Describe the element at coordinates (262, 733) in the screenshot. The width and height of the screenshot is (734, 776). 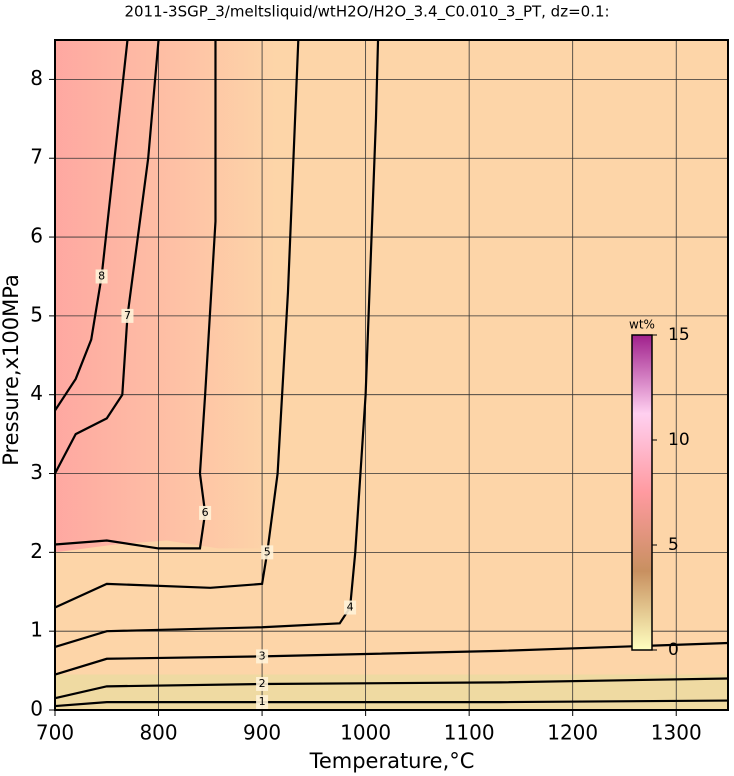
I see `x-tick-label: 900` at that location.